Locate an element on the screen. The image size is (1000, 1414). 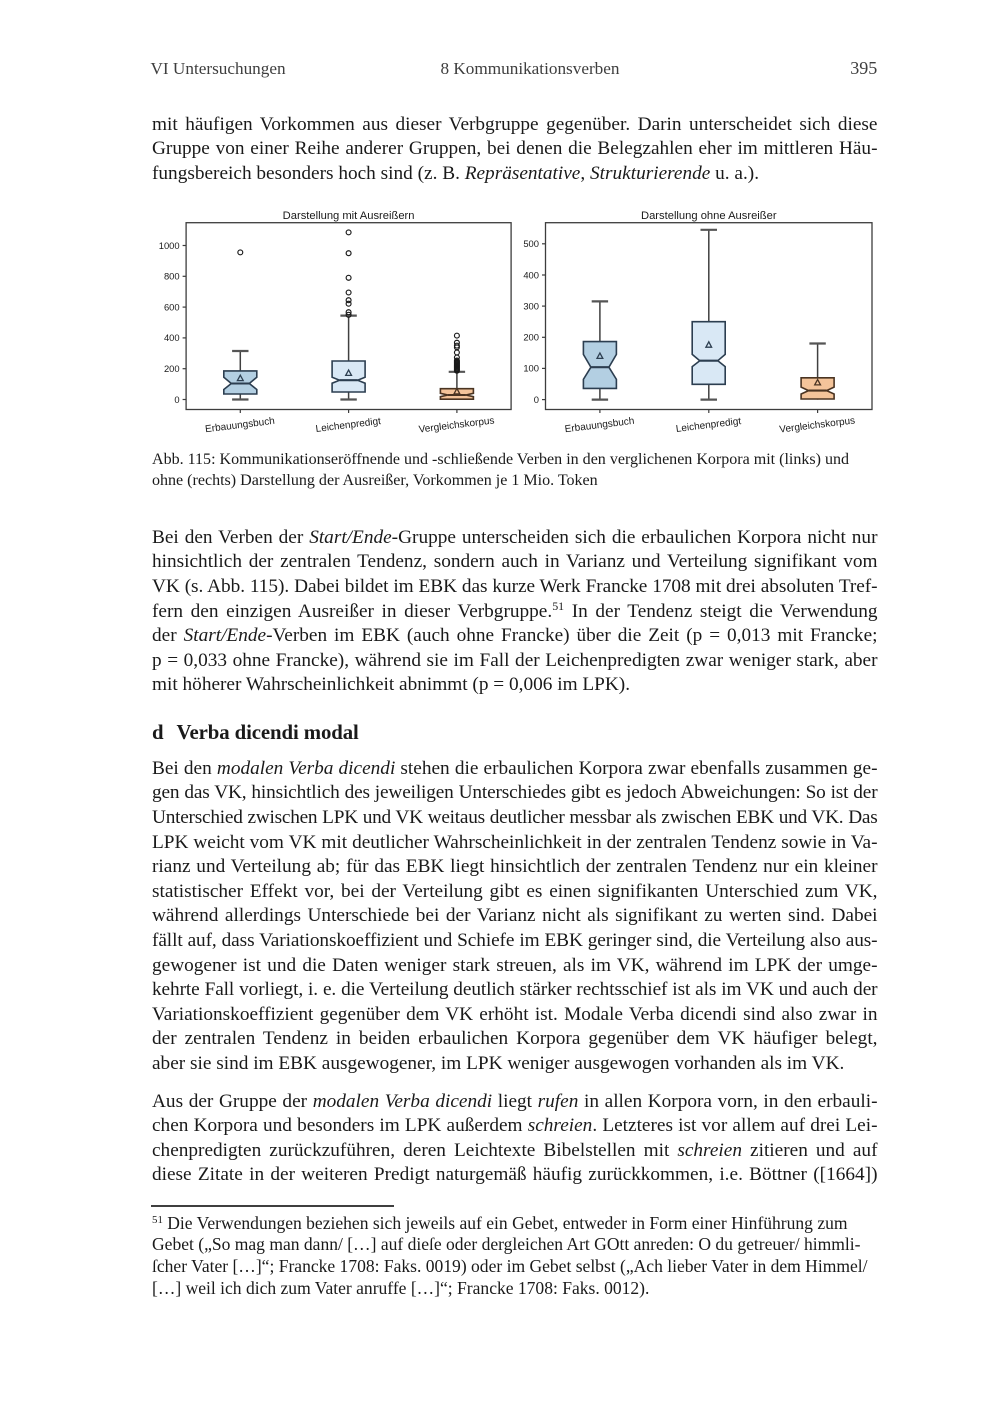
svg-text: Darstellung mit Ausreißern is located at coordinates (349, 216).